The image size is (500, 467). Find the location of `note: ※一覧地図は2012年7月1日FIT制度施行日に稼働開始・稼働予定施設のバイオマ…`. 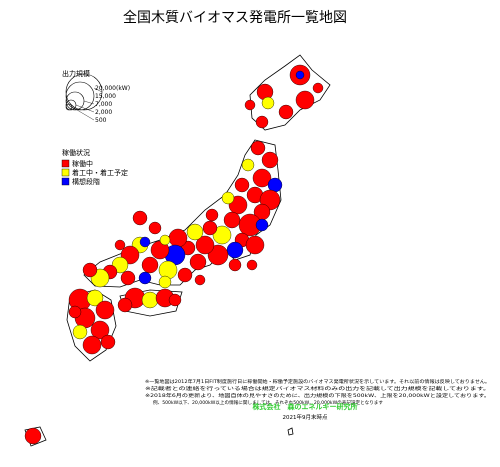

note: ※一覧地図は2012年7月1日FIT制度施行日に稼働開始・稼働予定施設のバイオマ… is located at coordinates (317, 381).